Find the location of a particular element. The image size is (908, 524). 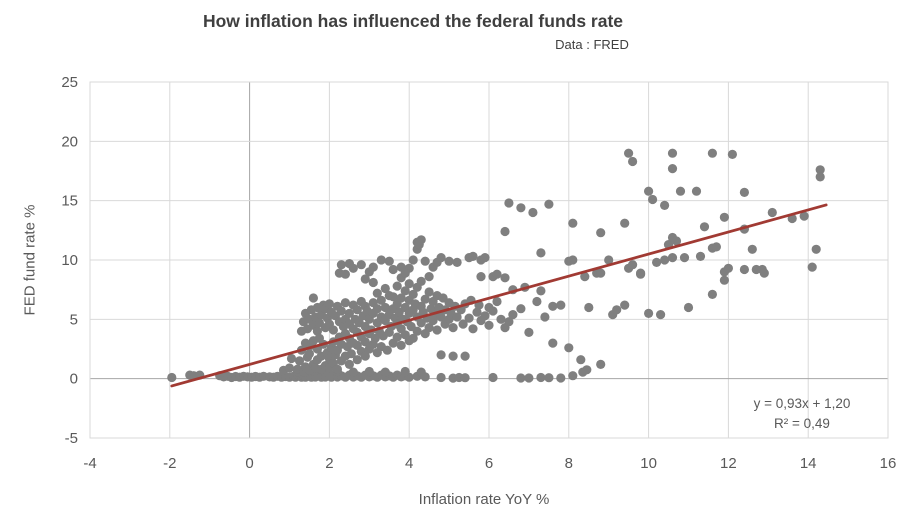

trendline-label: y = 0,93x + 1,20 R² = 0,49 is located at coordinates (802, 414).